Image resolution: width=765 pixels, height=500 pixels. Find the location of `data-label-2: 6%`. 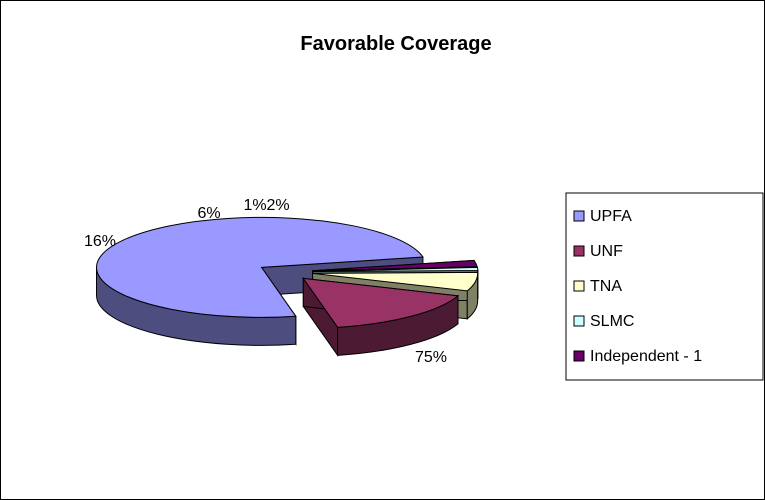

data-label-2: 6% is located at coordinates (208, 213).